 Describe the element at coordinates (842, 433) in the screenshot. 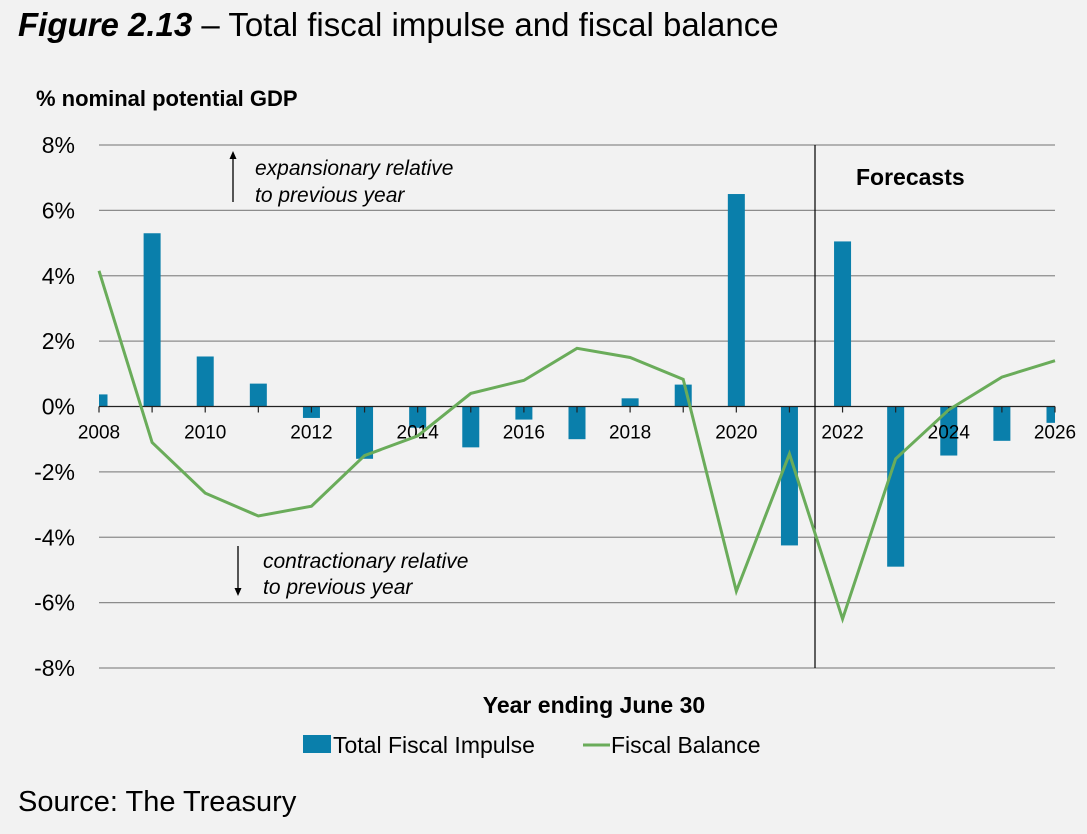

I see `x-tick-label: 2022` at that location.